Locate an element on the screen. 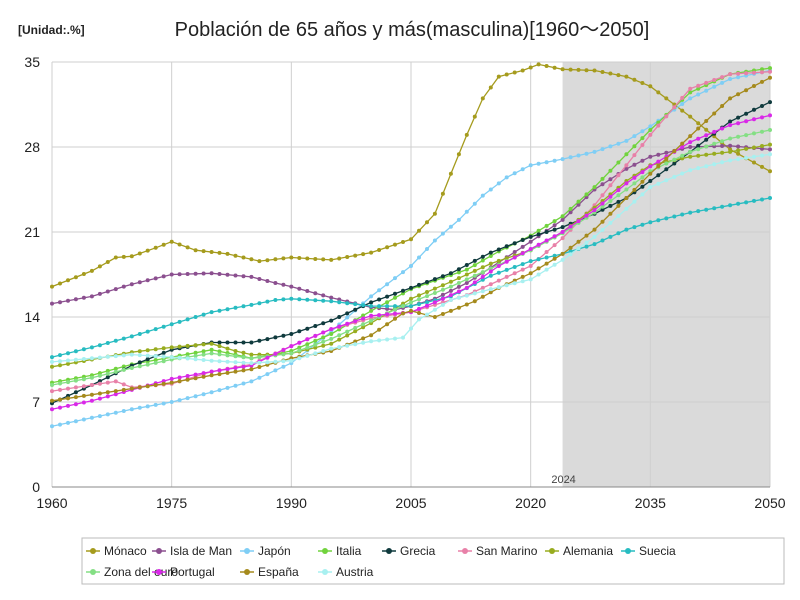  x-tick-label: 1990 is located at coordinates (291, 503).